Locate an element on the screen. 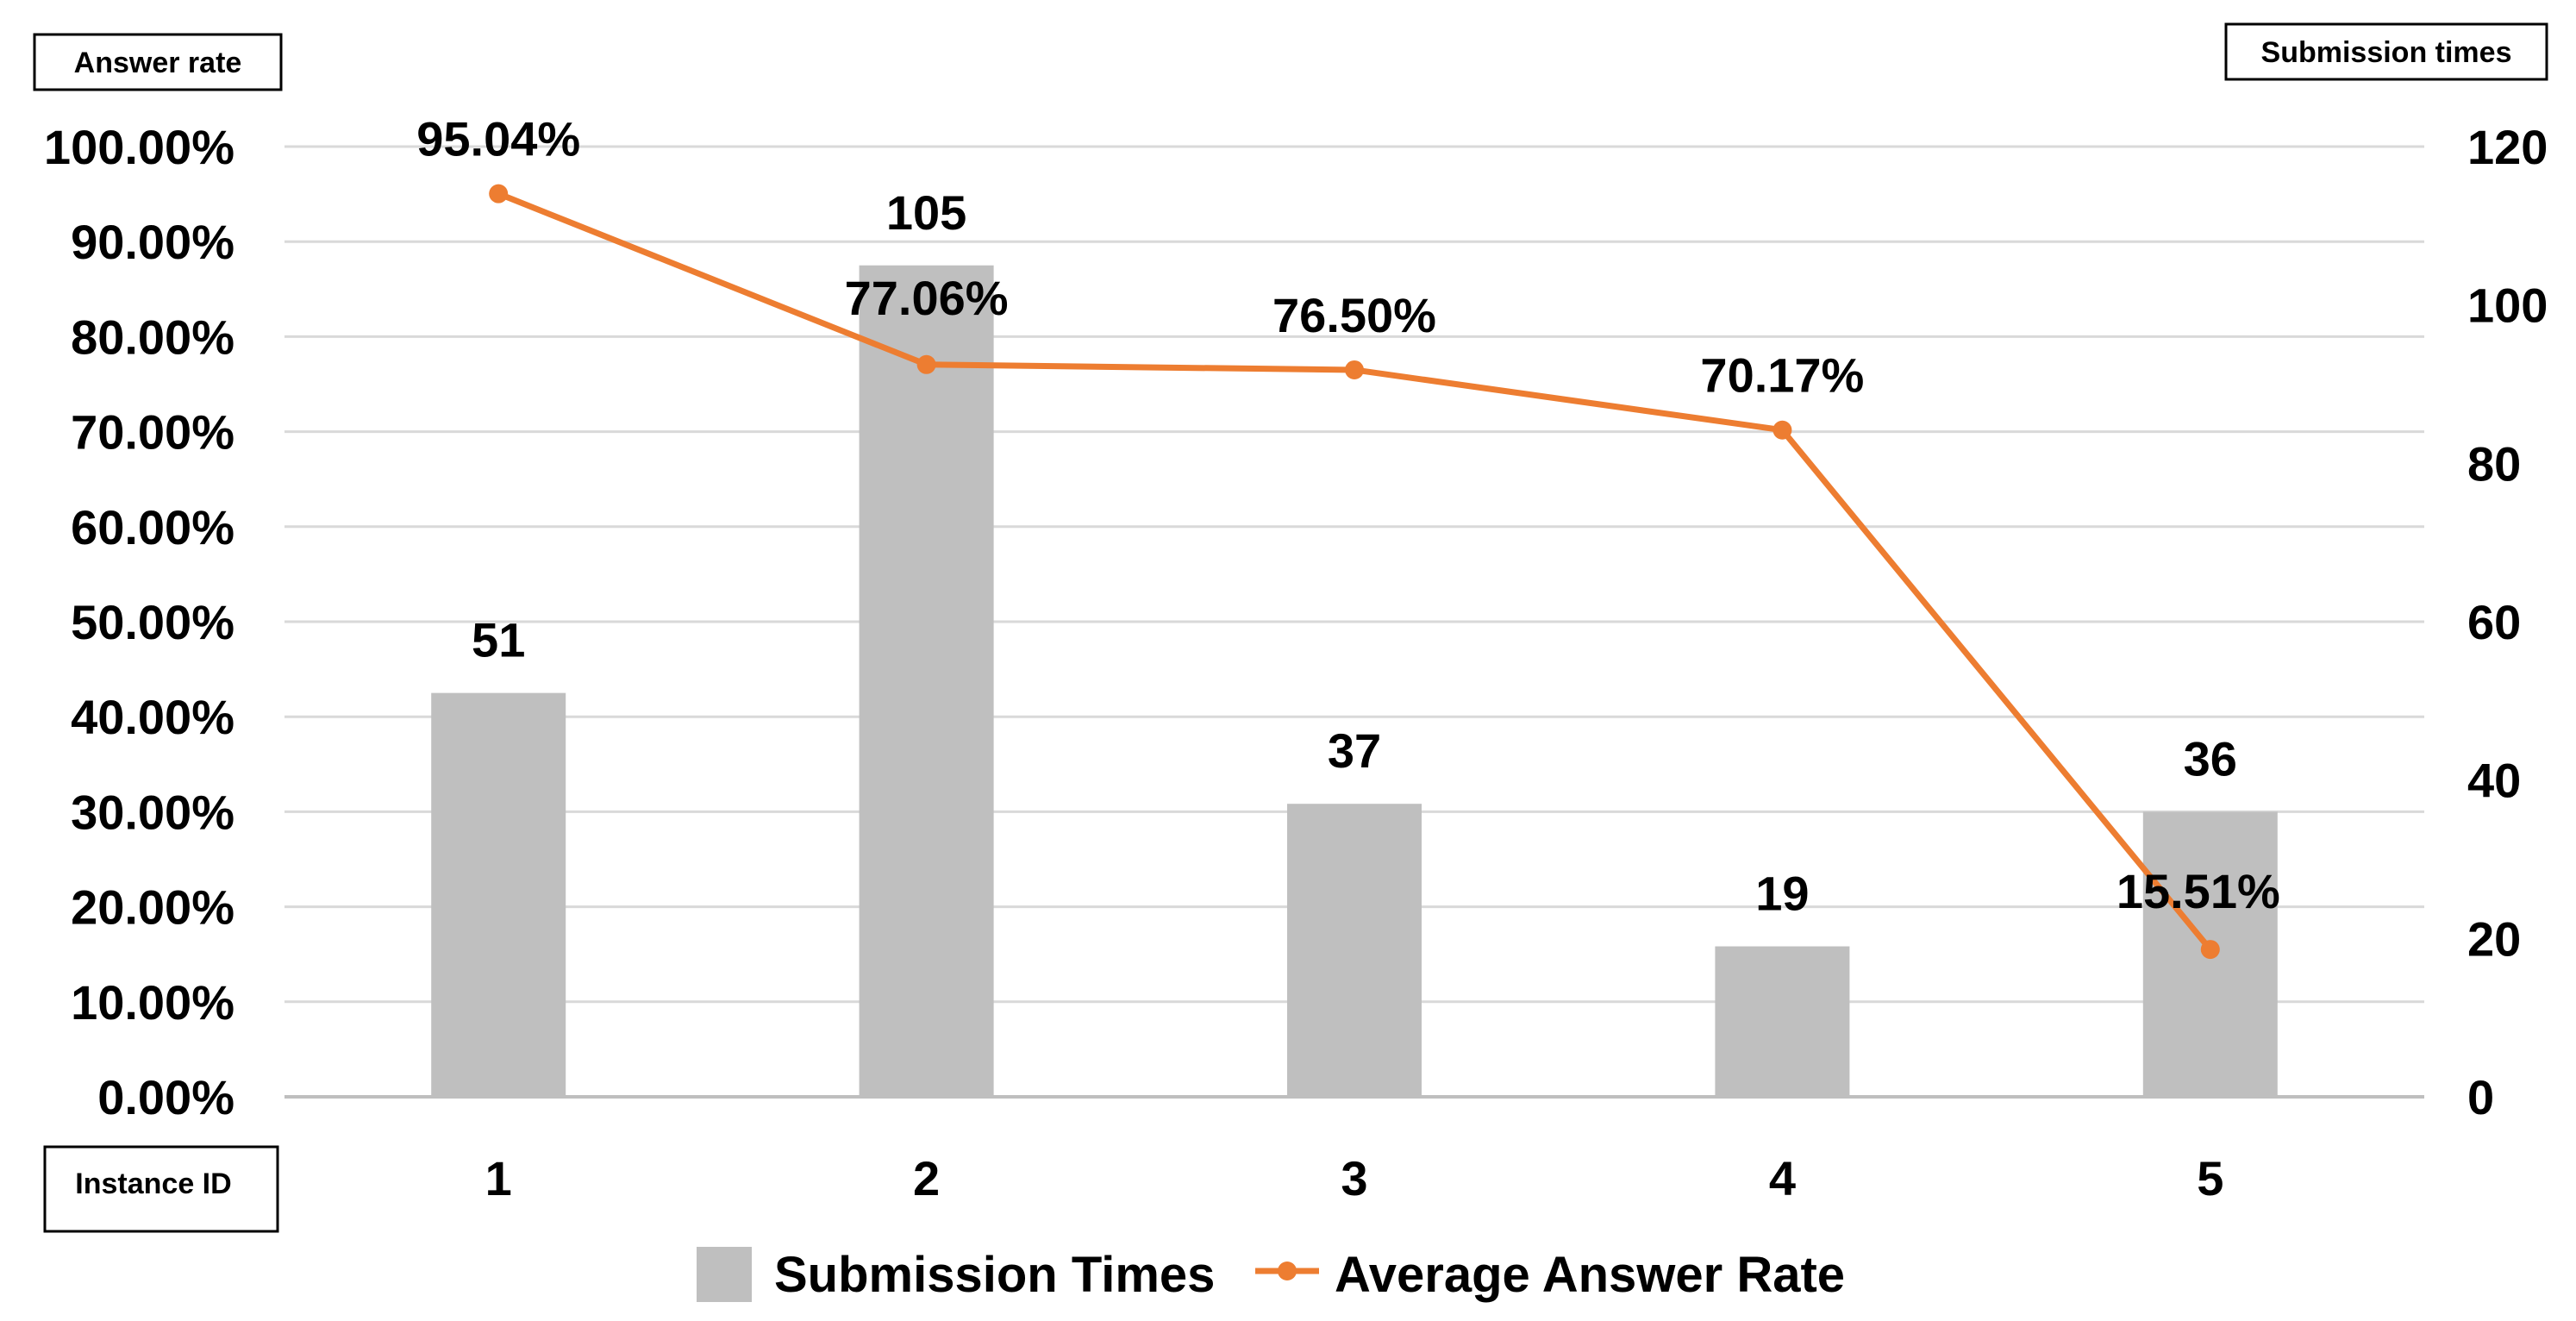 The width and height of the screenshot is (2576, 1321). bar-data-label: 51 is located at coordinates (498, 640).